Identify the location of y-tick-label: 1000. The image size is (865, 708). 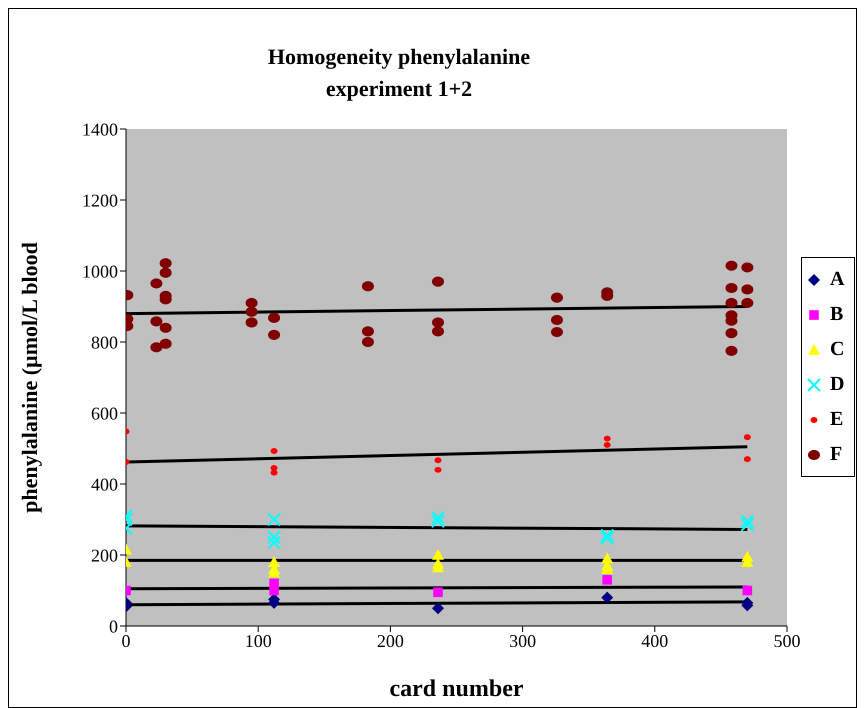
(100, 271).